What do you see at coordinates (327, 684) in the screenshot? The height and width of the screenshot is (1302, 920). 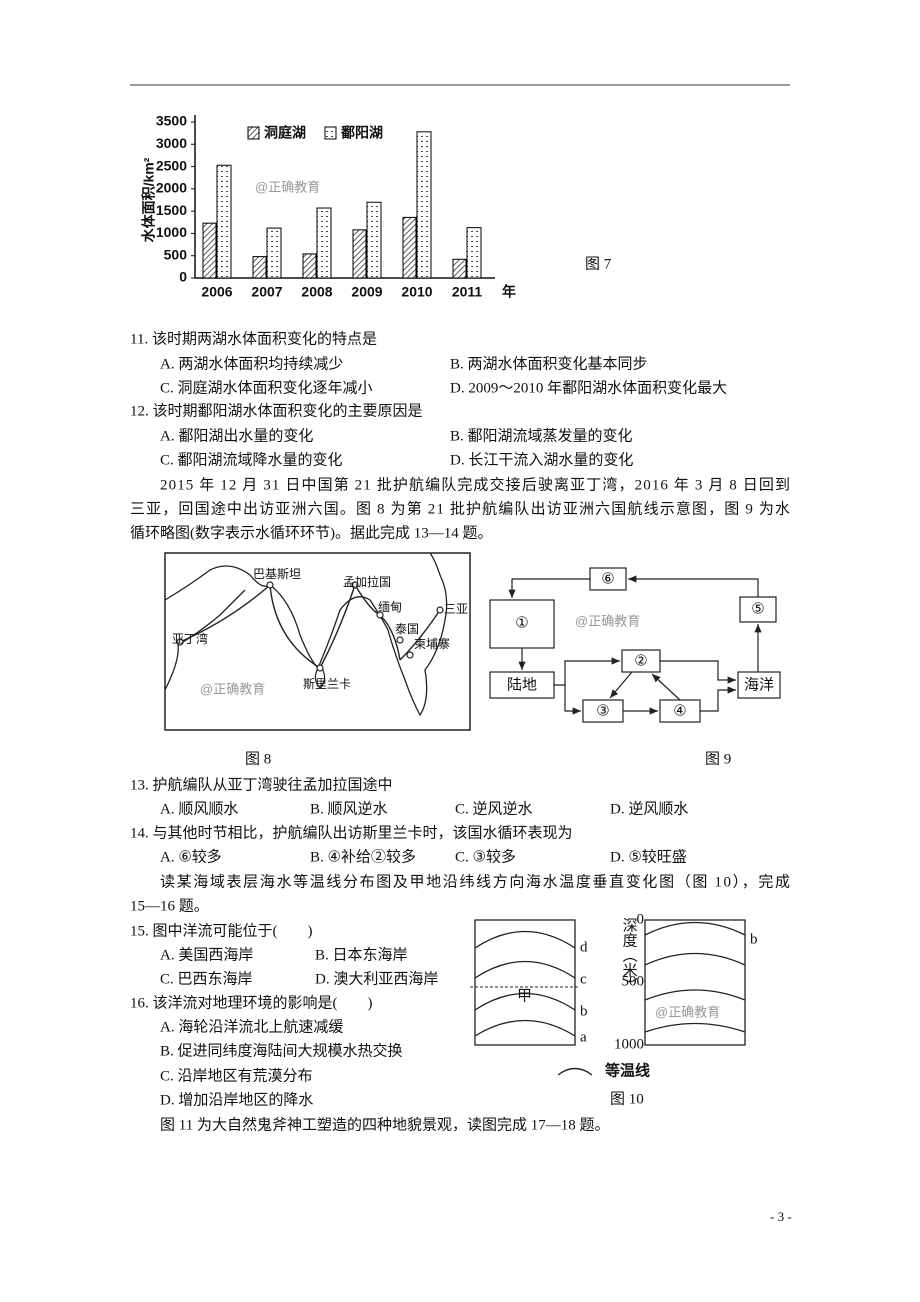 I see `map-label: 斯里兰卡` at bounding box center [327, 684].